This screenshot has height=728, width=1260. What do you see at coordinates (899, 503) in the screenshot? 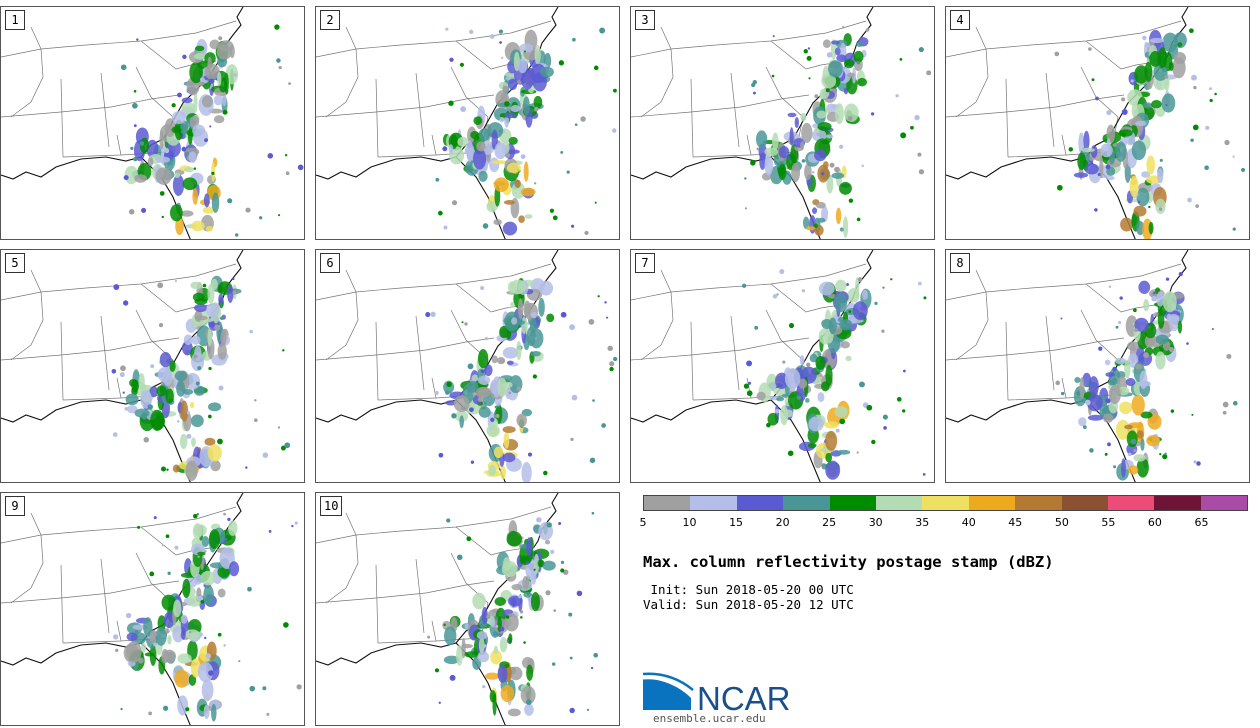
I see `colorbar-segment` at bounding box center [899, 503].